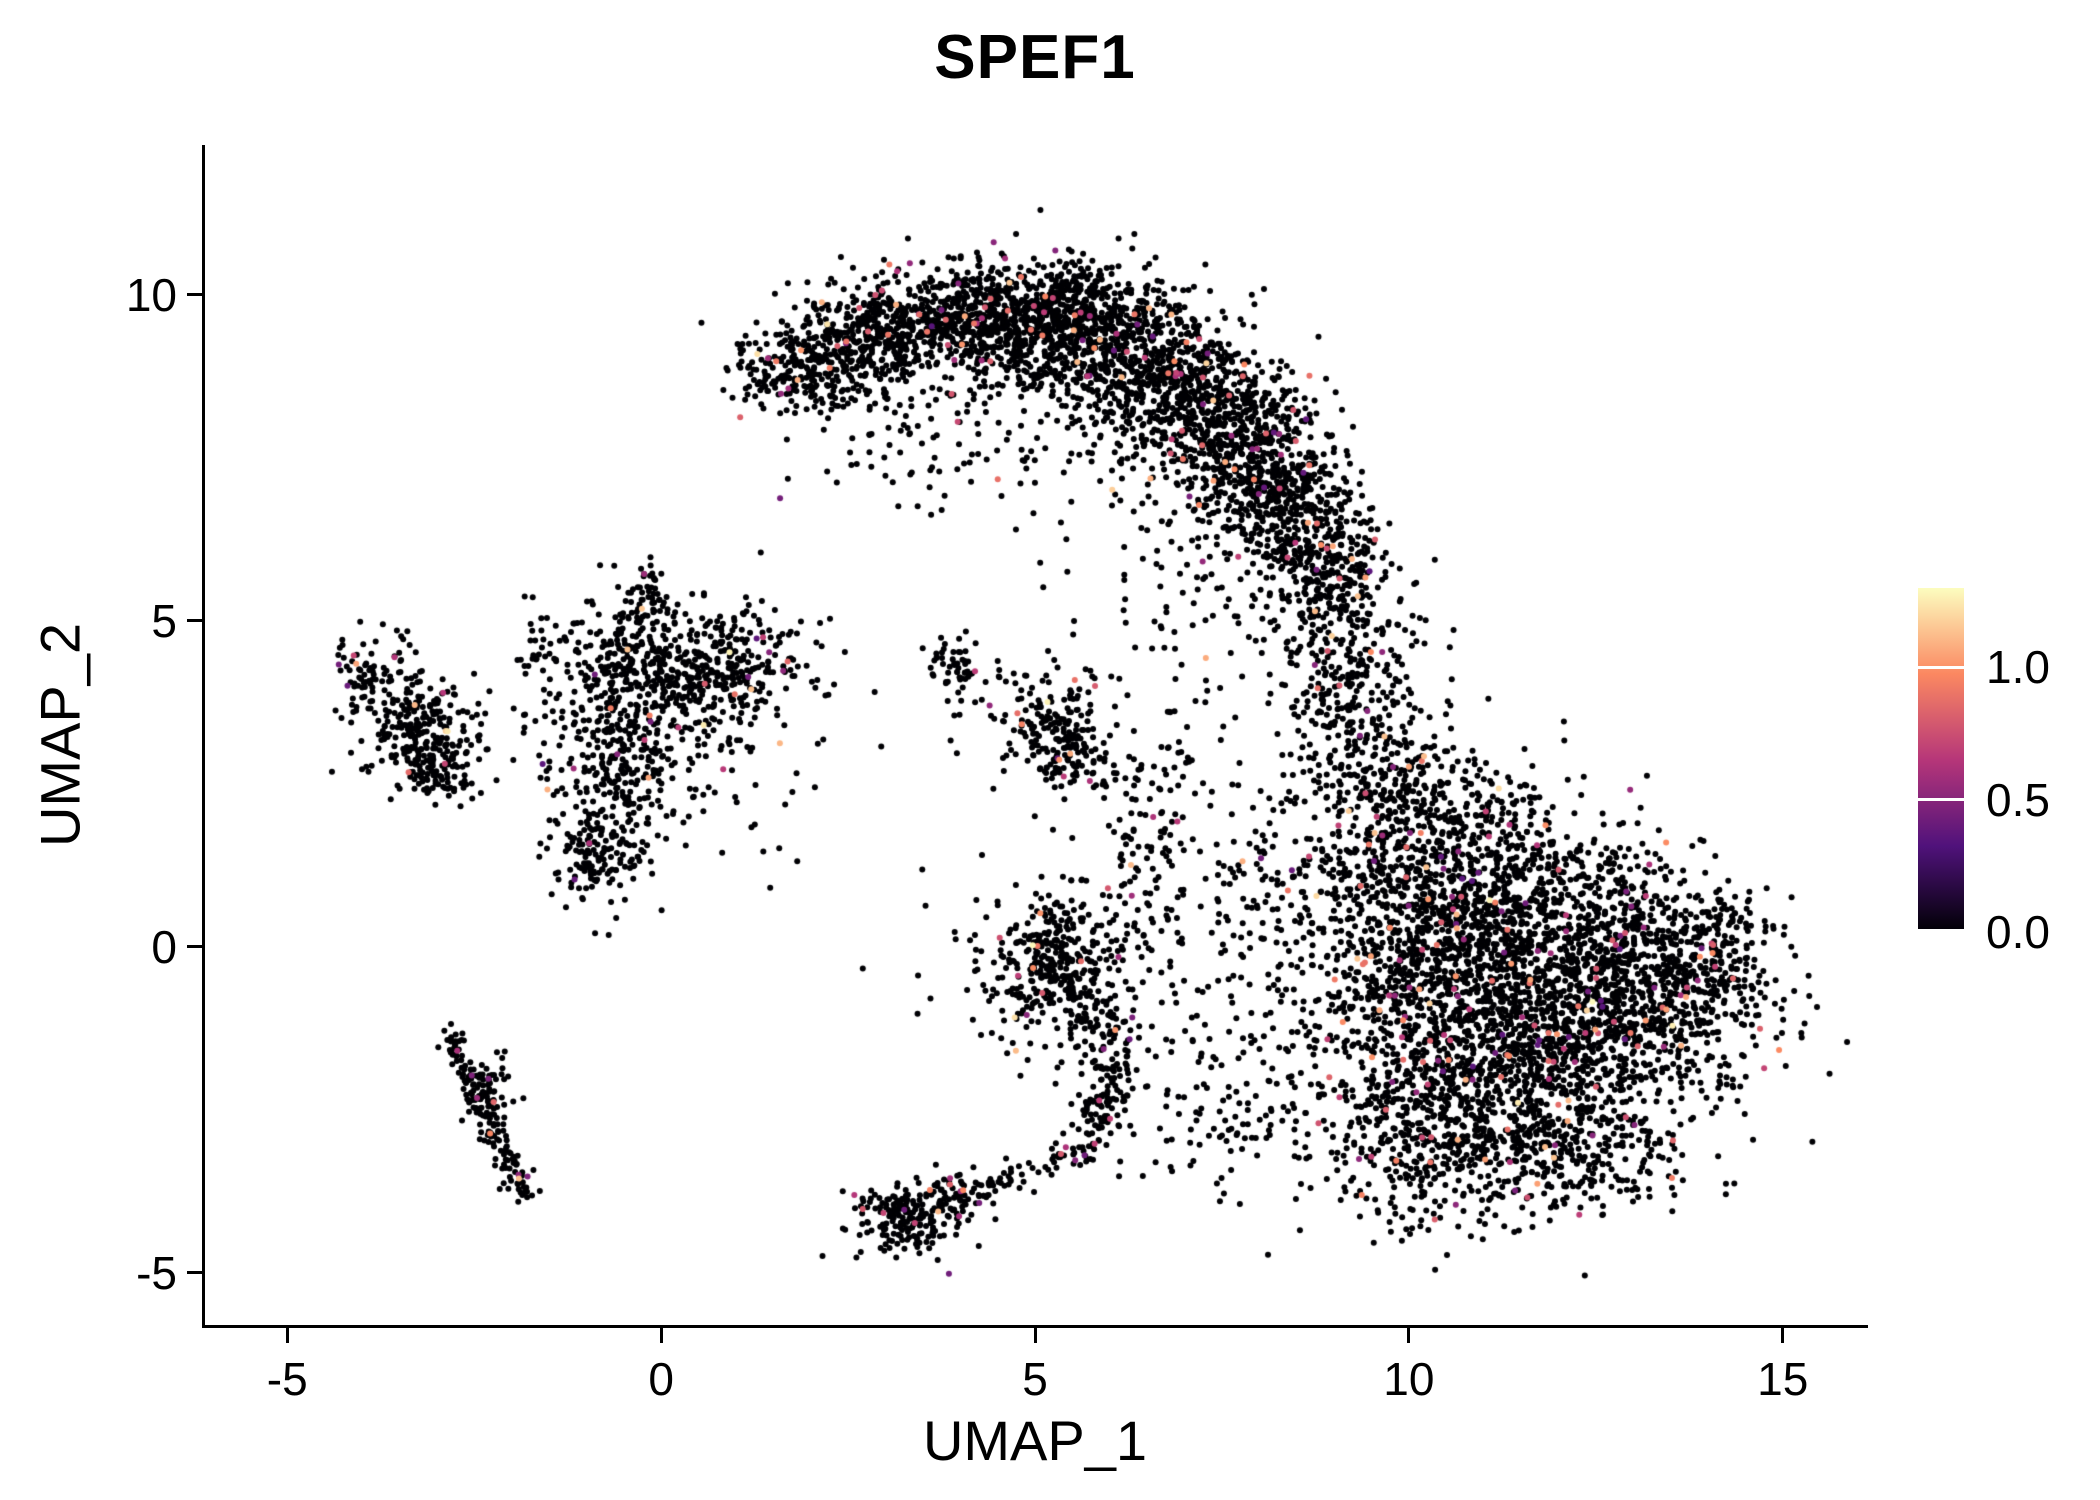 Image resolution: width=2100 pixels, height=1500 pixels. What do you see at coordinates (1783, 1379) in the screenshot?
I see `x-tick-label: 15` at bounding box center [1783, 1379].